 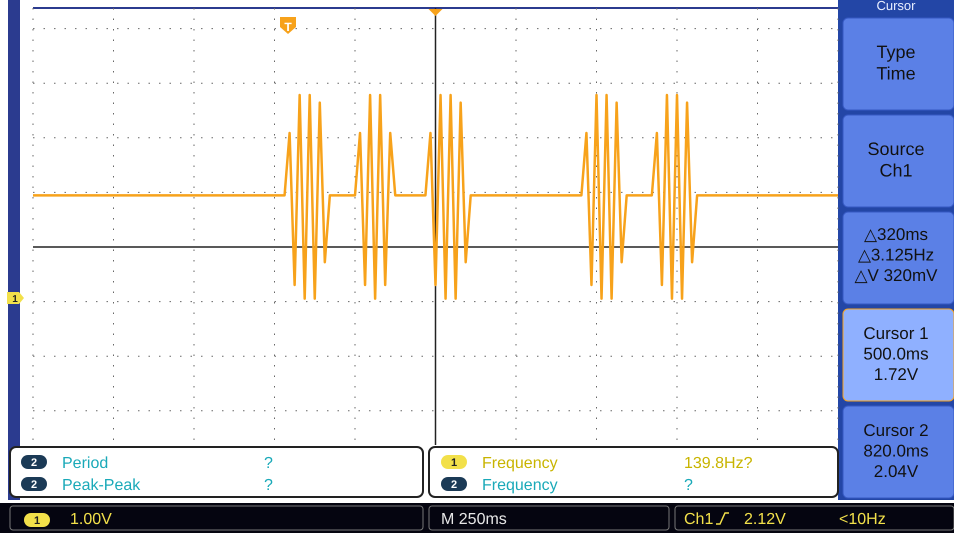 What do you see at coordinates (896, 63) in the screenshot?
I see `text: Type Time` at bounding box center [896, 63].